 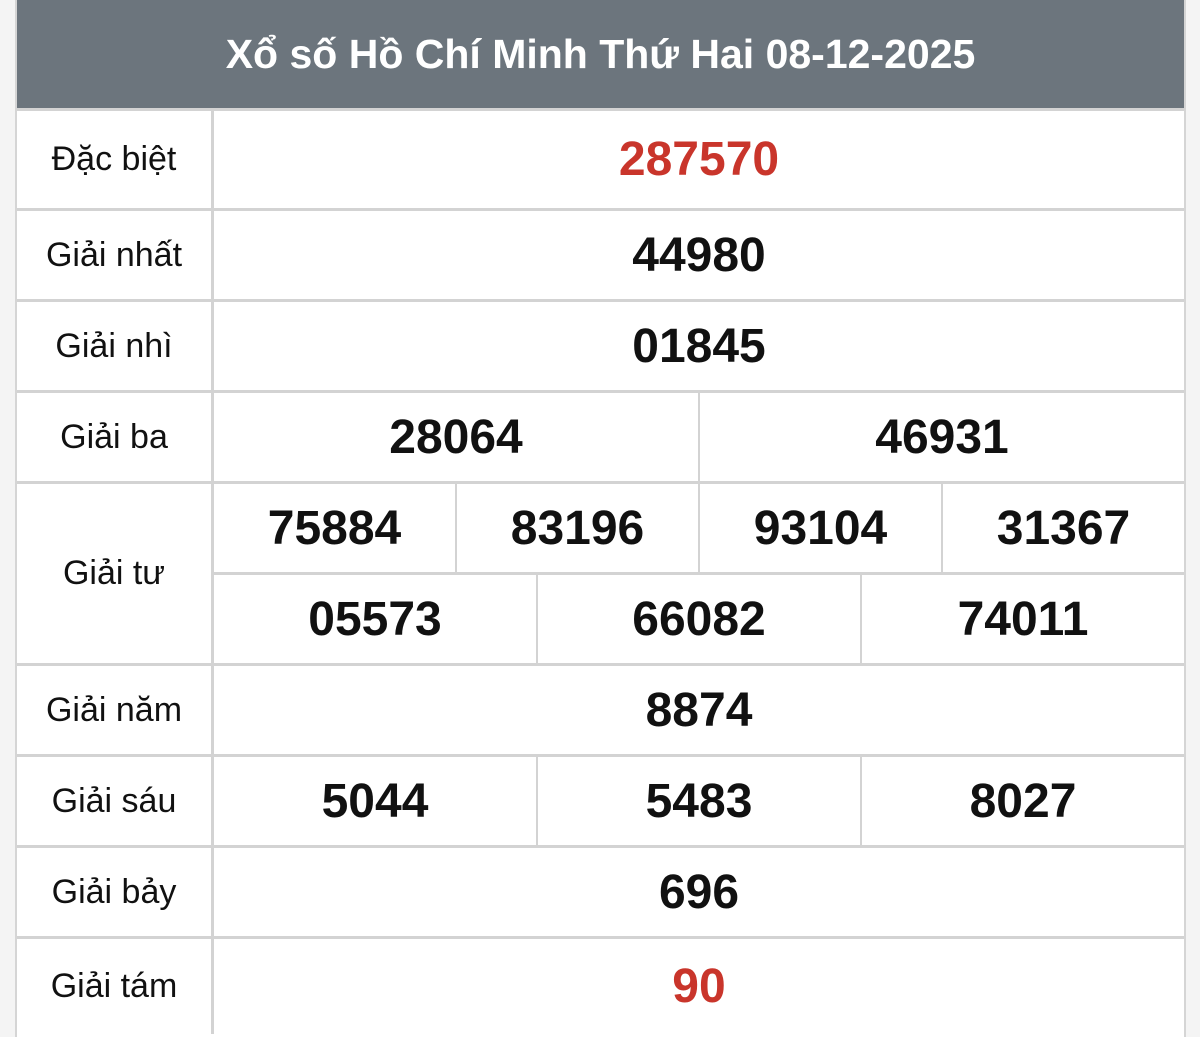 What do you see at coordinates (375, 619) in the screenshot?
I see `prize-number: 05573` at bounding box center [375, 619].